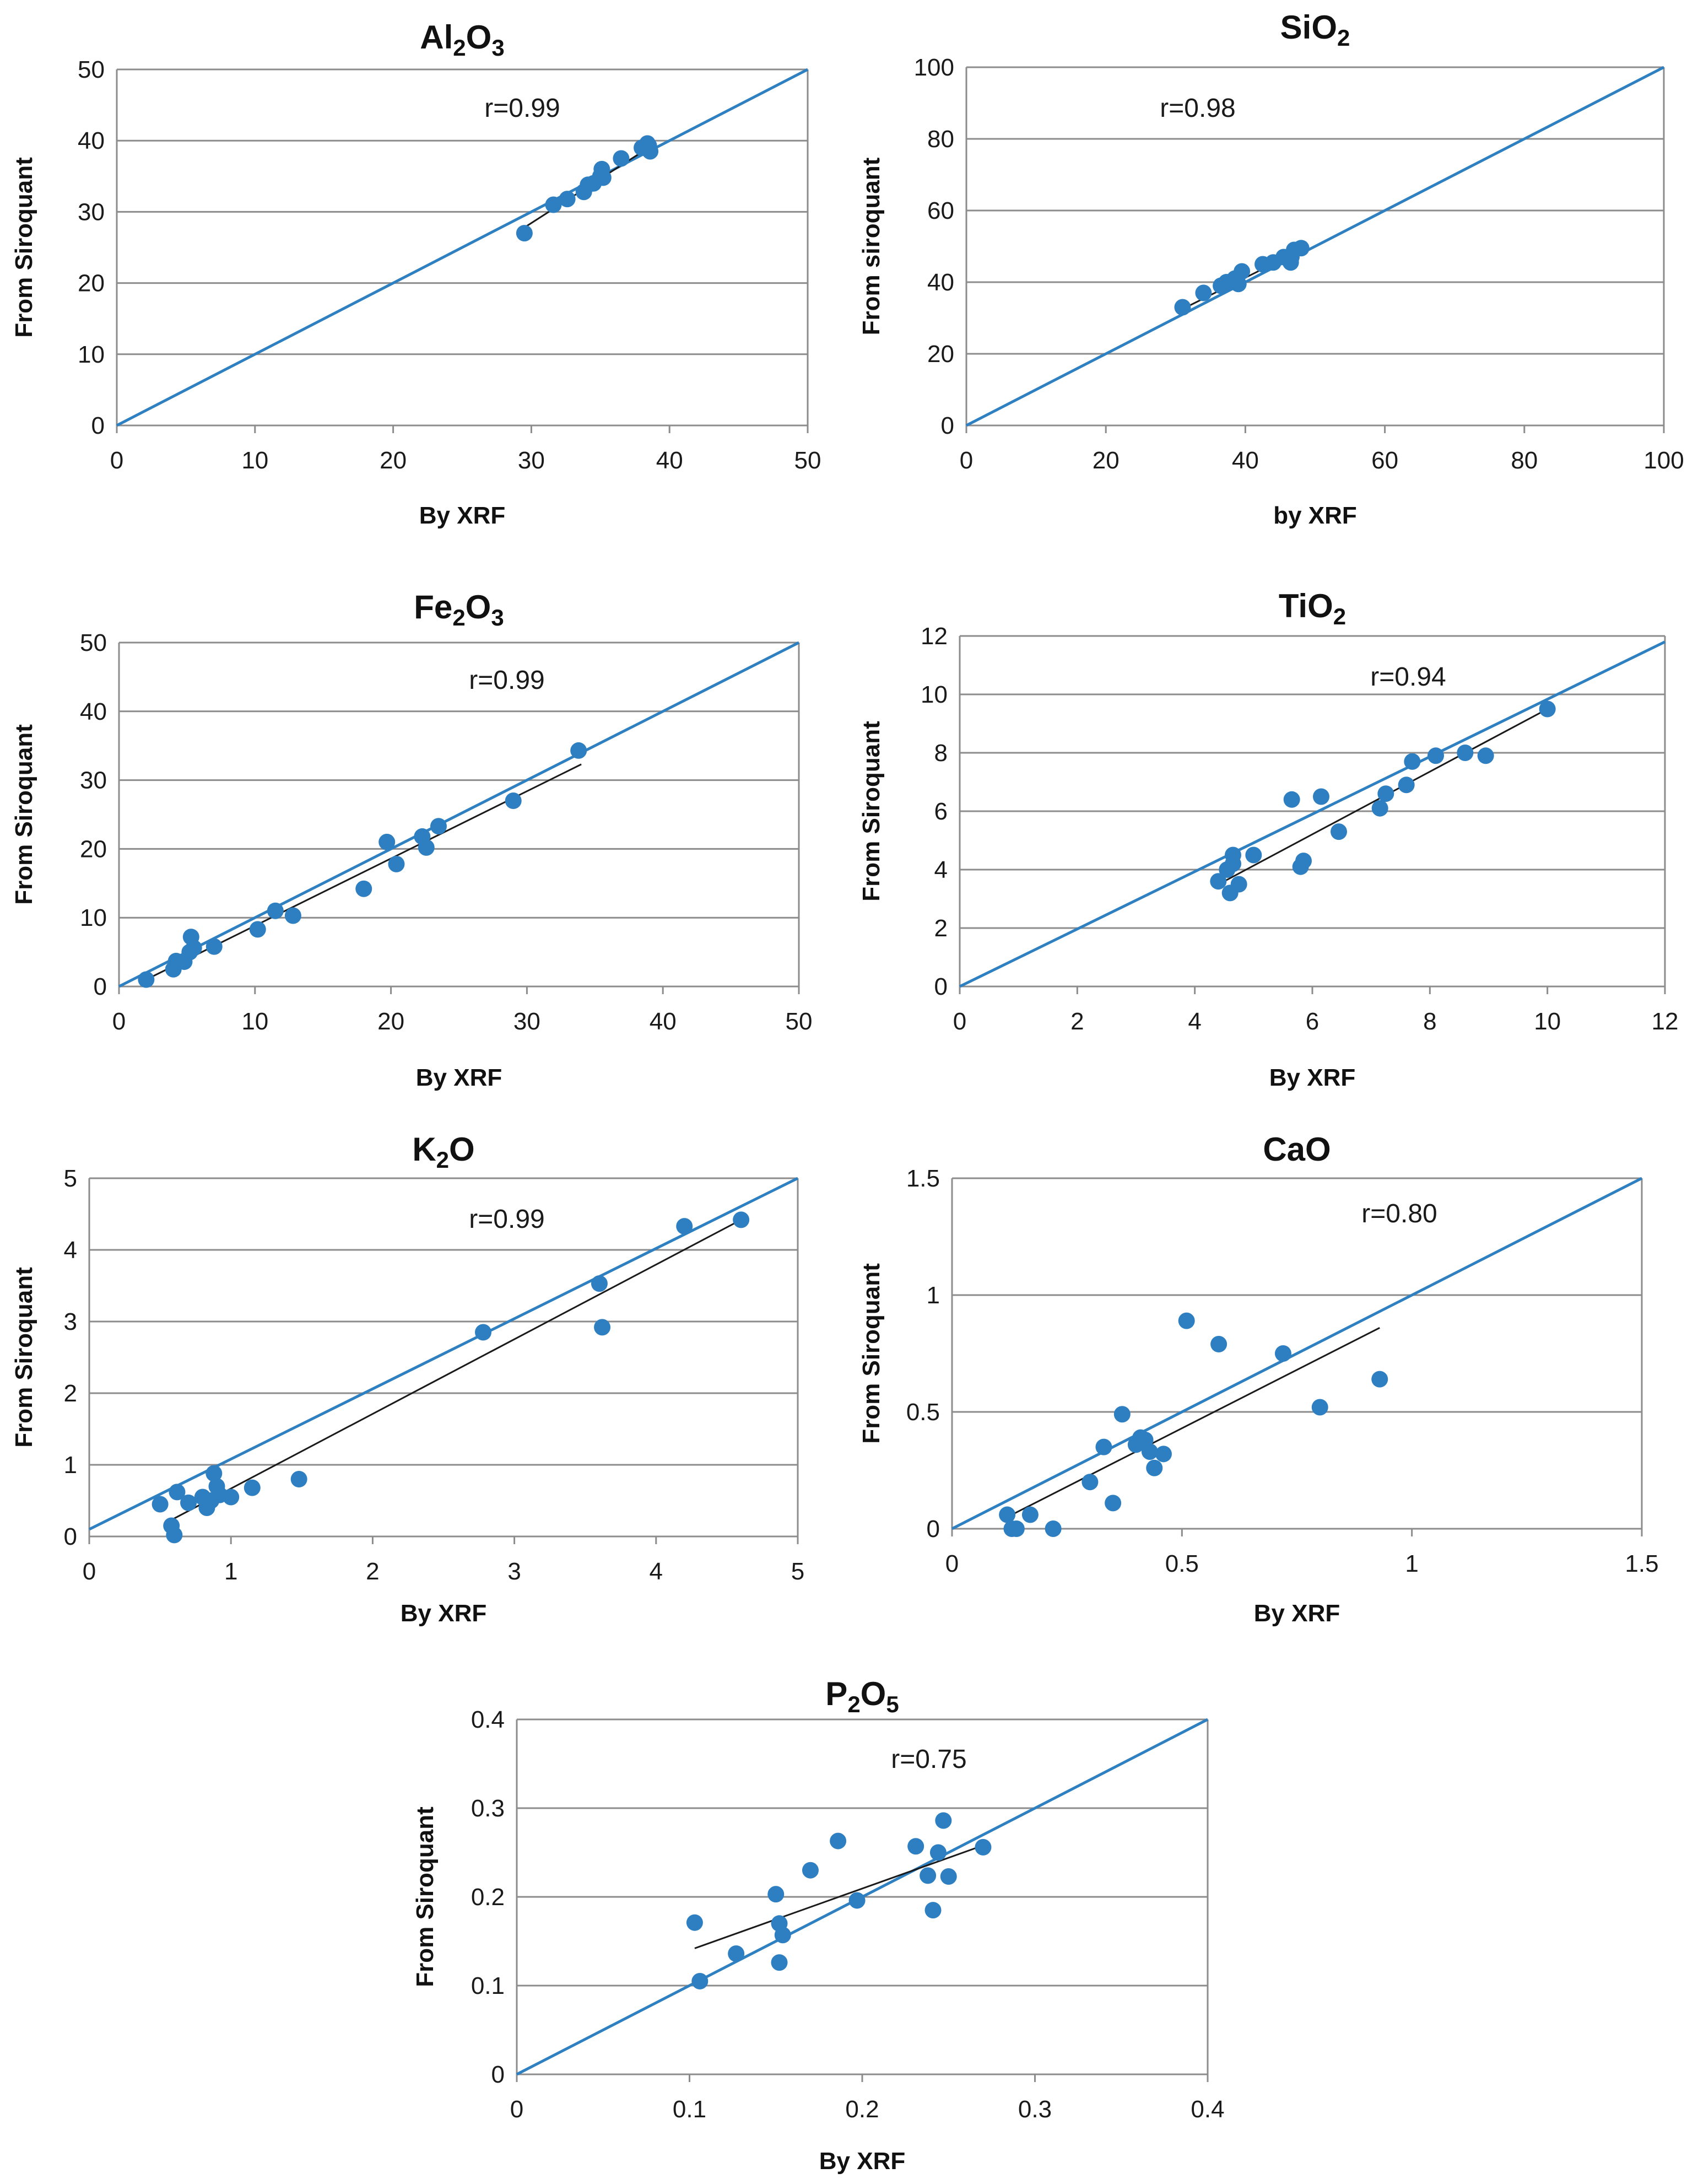 The image size is (1698, 2184). Describe the element at coordinates (797, 1572) in the screenshot. I see `x-tick-label: 5` at that location.